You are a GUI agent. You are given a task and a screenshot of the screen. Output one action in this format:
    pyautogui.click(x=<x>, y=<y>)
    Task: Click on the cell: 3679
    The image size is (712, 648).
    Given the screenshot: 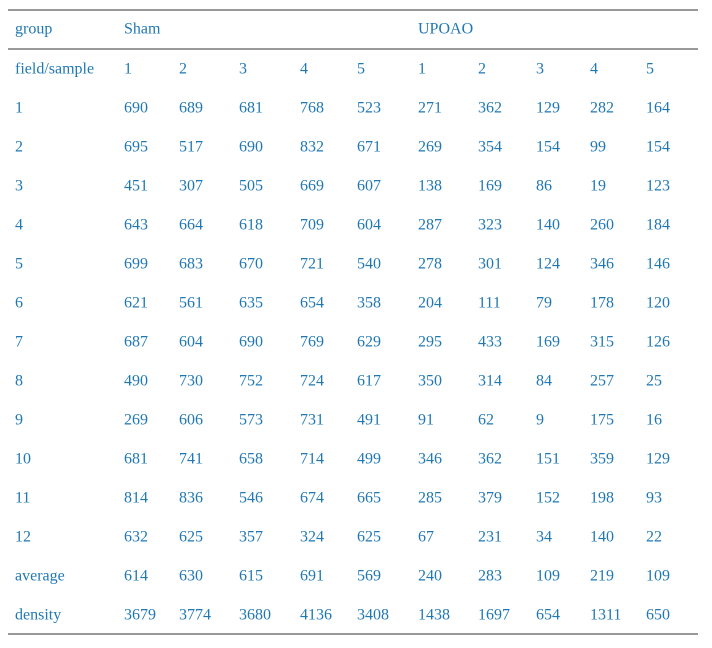 What is the action you would take?
    pyautogui.click(x=140, y=615)
    